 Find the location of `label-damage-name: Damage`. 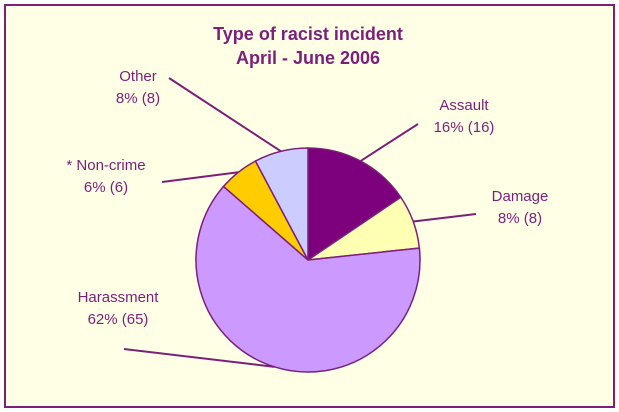

label-damage-name: Damage is located at coordinates (520, 196).